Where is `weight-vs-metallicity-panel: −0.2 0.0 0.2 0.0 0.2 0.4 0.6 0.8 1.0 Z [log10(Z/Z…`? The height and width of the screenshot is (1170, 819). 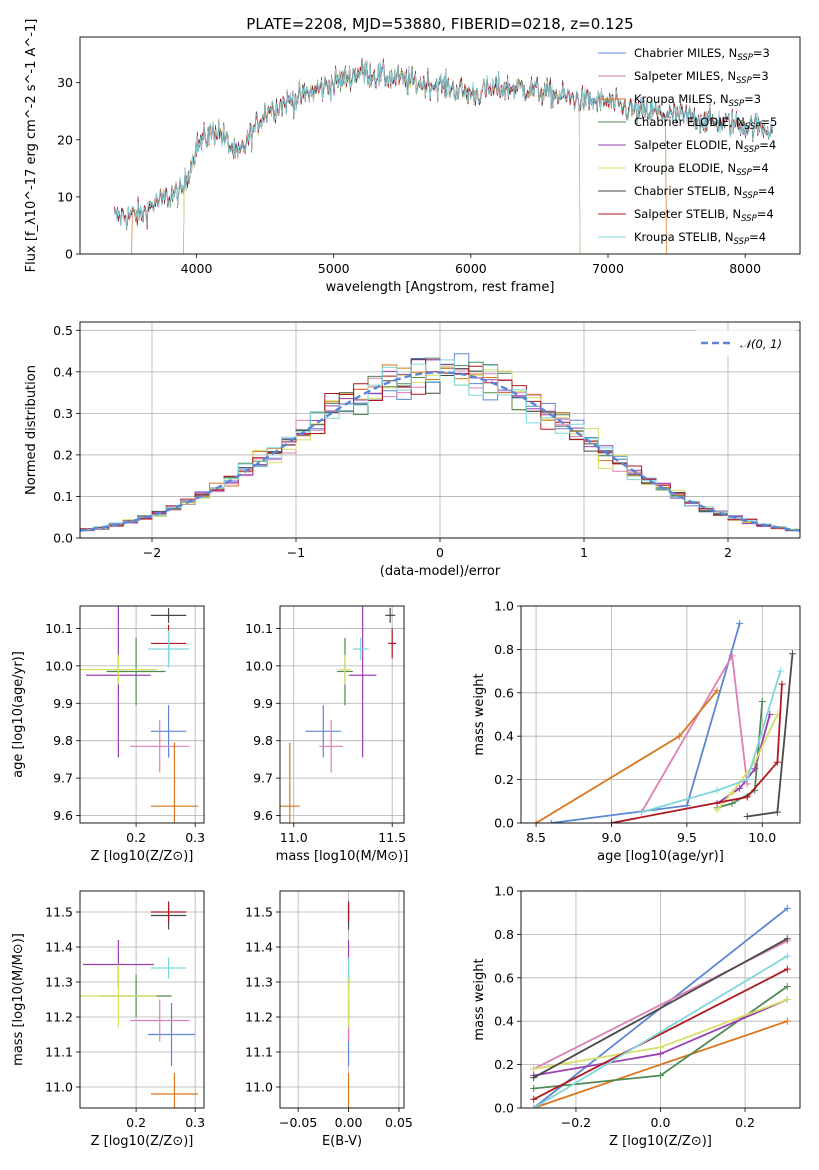
weight-vs-metallicity-panel: −0.2 0.0 0.2 0.0 0.2 0.4 0.6 0.8 1.0 Z [log10(Z/Z… is located at coordinates (636, 1016).